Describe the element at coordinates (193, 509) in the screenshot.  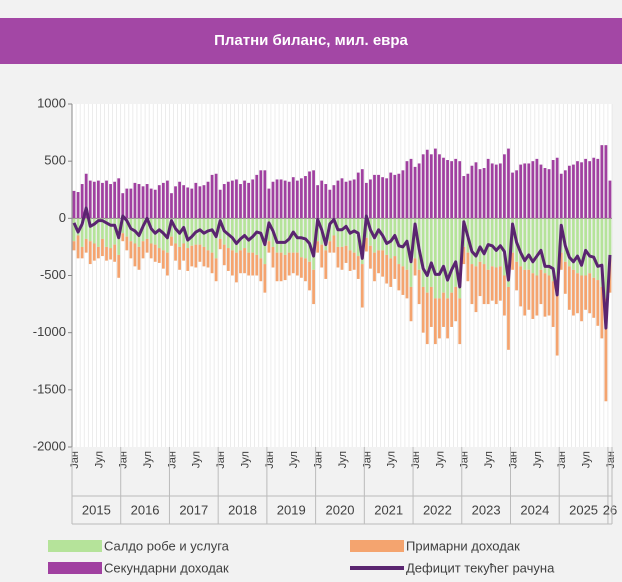
I see `year-label: 2017` at that location.